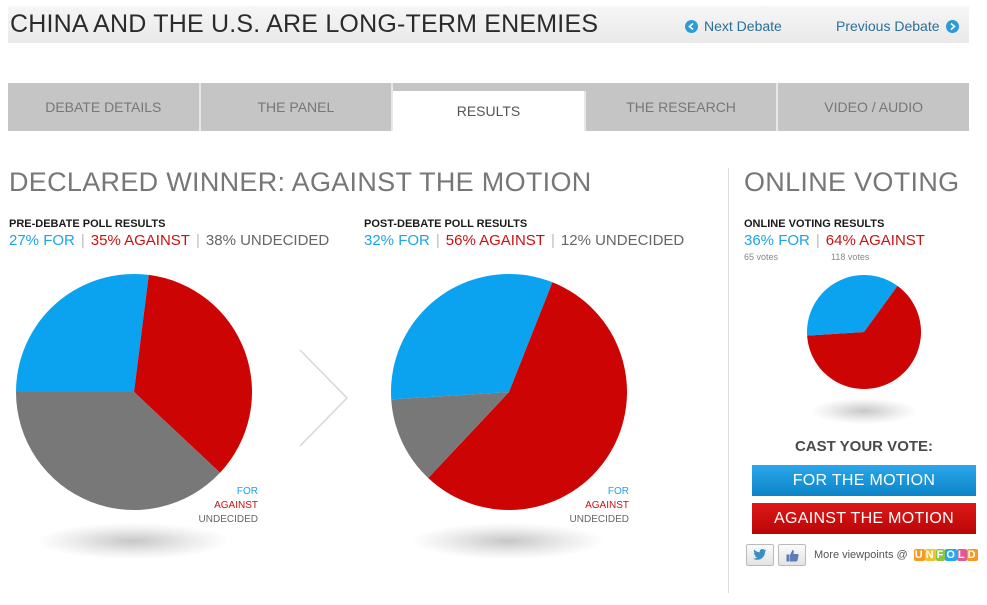  I want to click on post-debate-pie-chart, so click(509, 392).